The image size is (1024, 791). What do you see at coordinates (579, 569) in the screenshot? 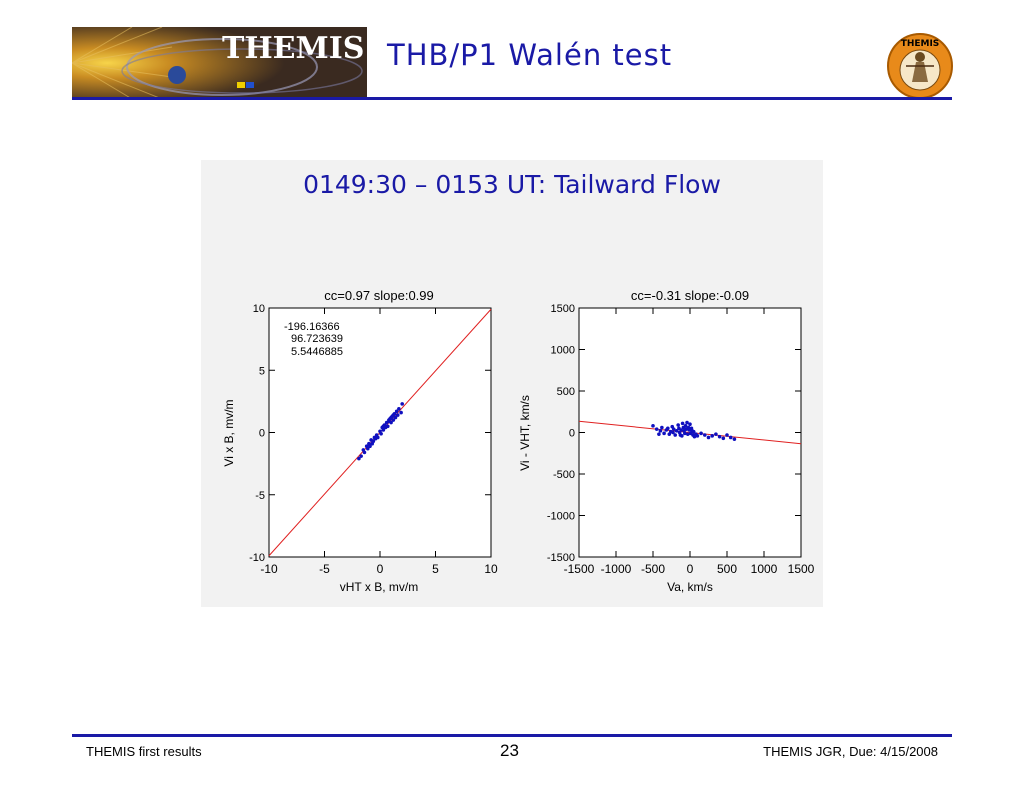
I see `right-xtick-label: -1500` at bounding box center [579, 569].